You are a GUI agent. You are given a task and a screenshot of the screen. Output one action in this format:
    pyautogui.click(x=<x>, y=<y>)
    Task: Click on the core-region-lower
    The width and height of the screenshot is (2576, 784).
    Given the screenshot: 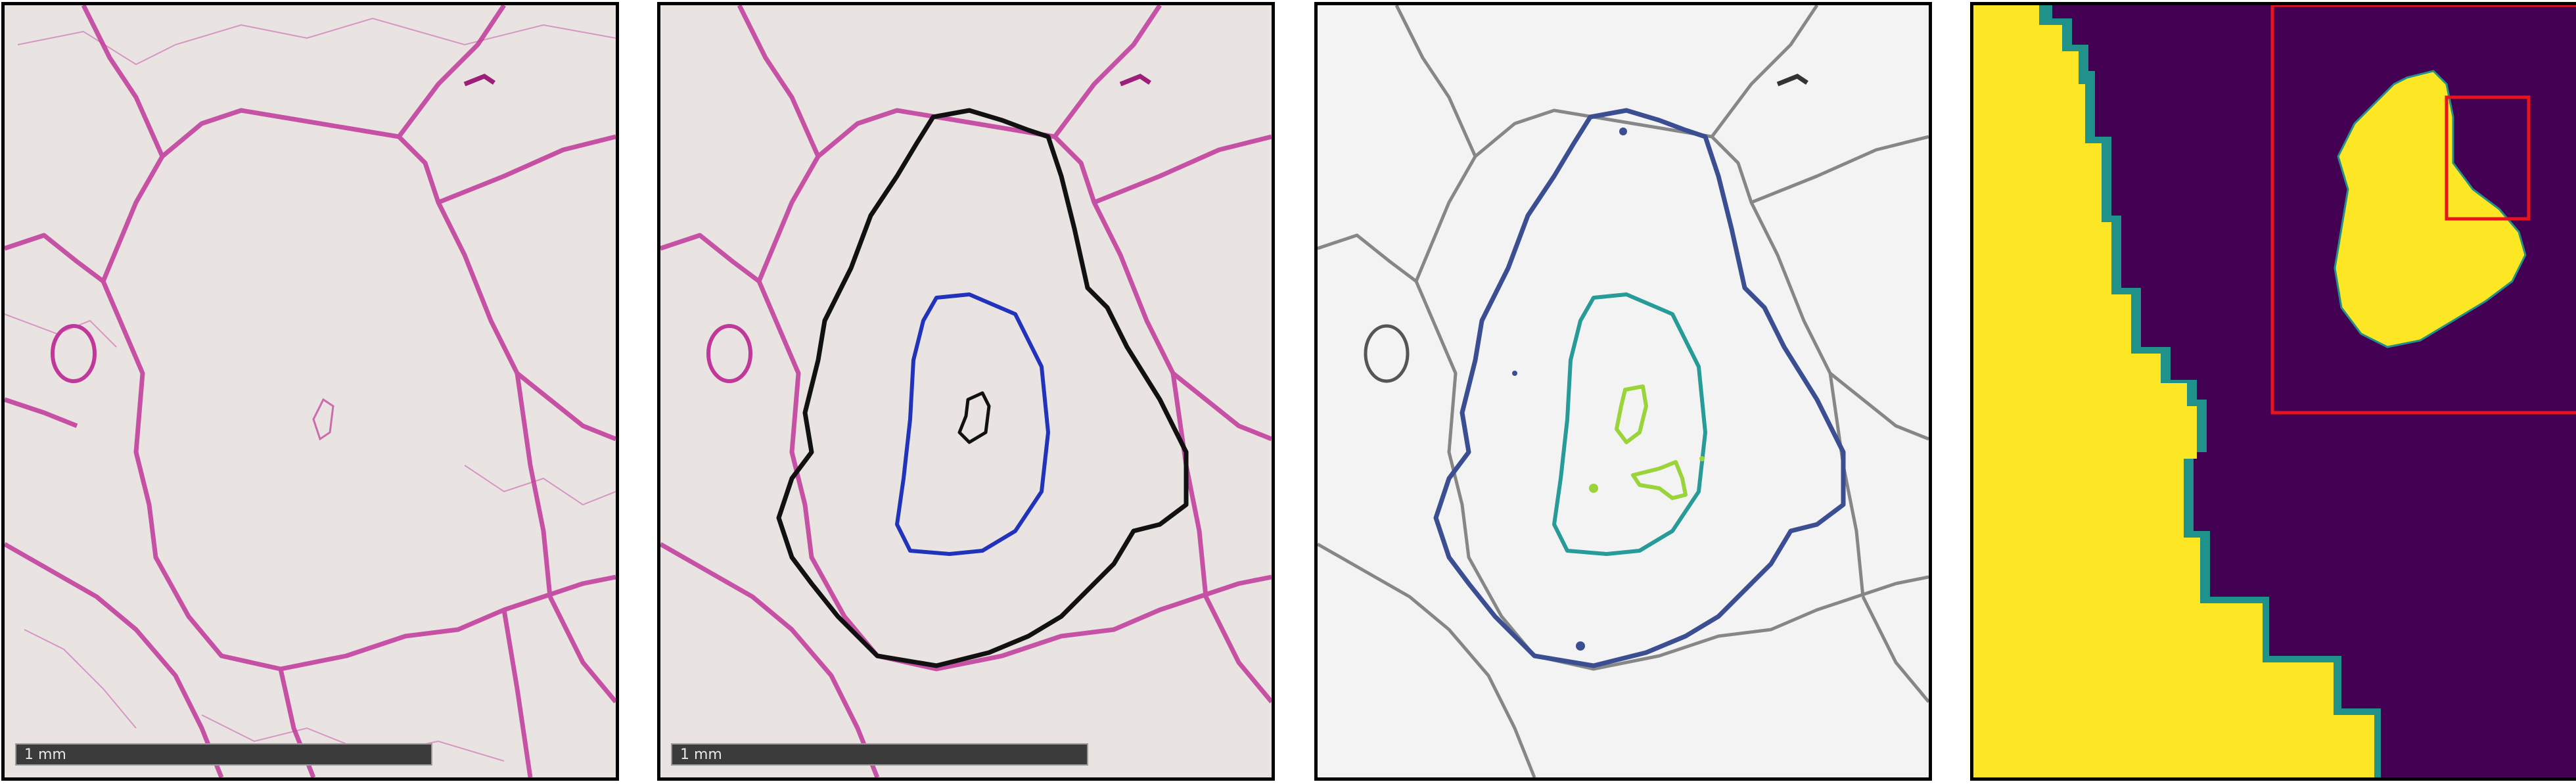 What is the action you would take?
    pyautogui.click(x=1660, y=480)
    